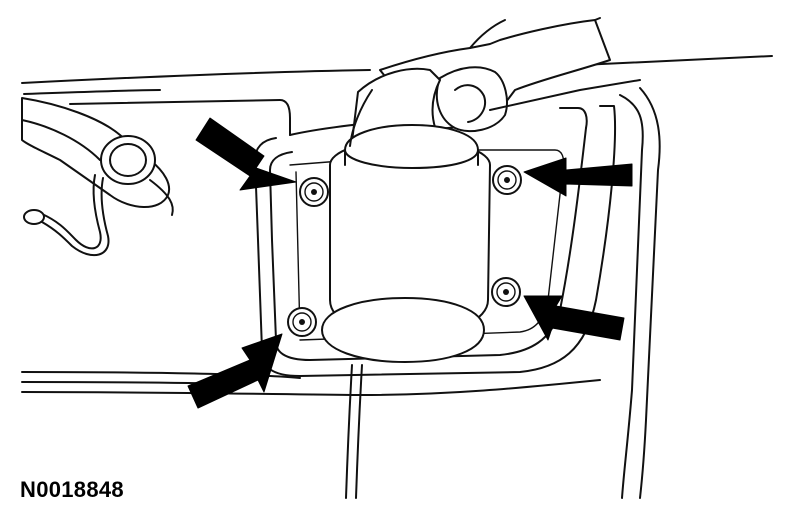  What do you see at coordinates (507, 180) in the screenshot?
I see `bolt-upper-right` at bounding box center [507, 180].